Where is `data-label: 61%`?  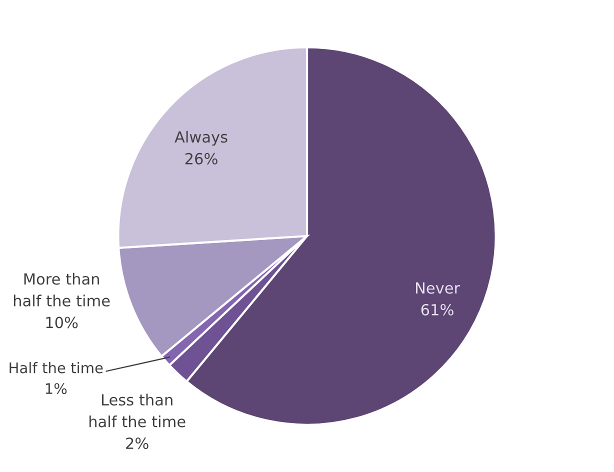
data-label: 61% is located at coordinates (437, 310).